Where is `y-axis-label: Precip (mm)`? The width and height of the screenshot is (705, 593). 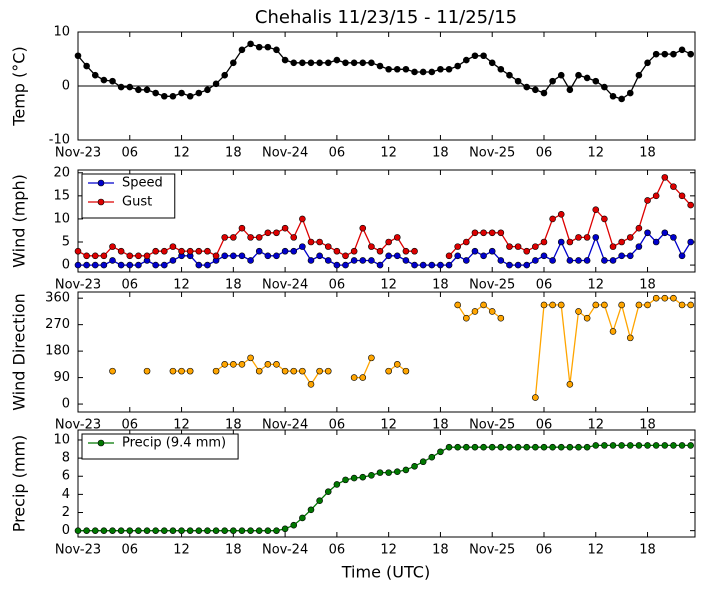
y-axis-label: Precip (mm) is located at coordinates (19, 484).